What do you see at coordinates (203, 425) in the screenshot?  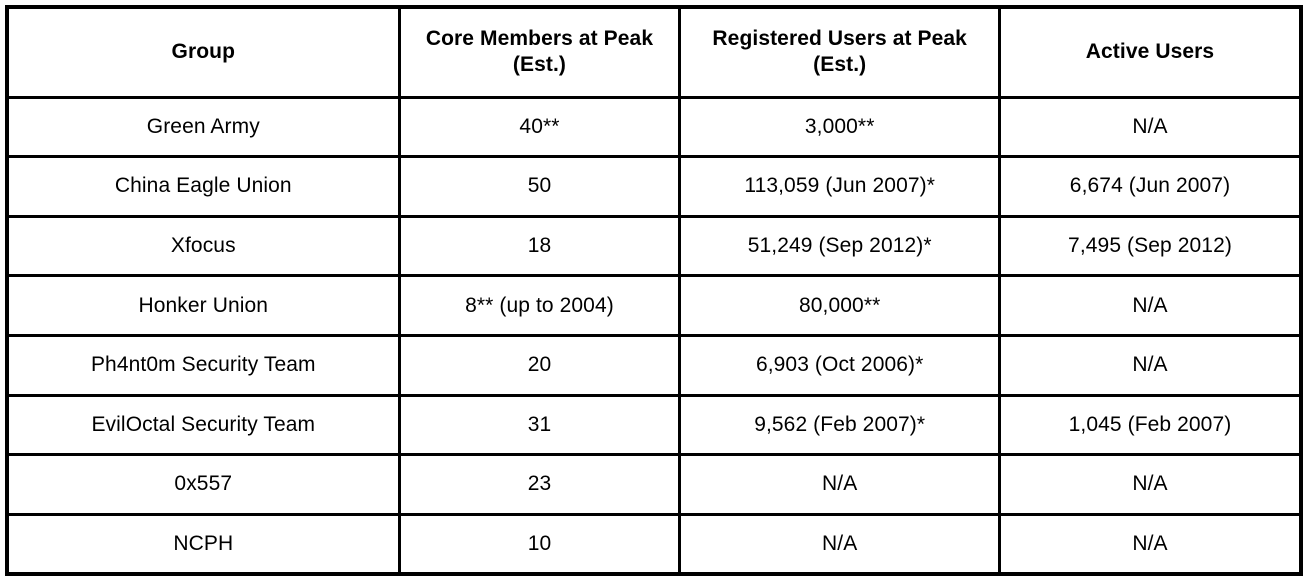 I see `table-cell-r5-c0: EvilOctal Security Team` at bounding box center [203, 425].